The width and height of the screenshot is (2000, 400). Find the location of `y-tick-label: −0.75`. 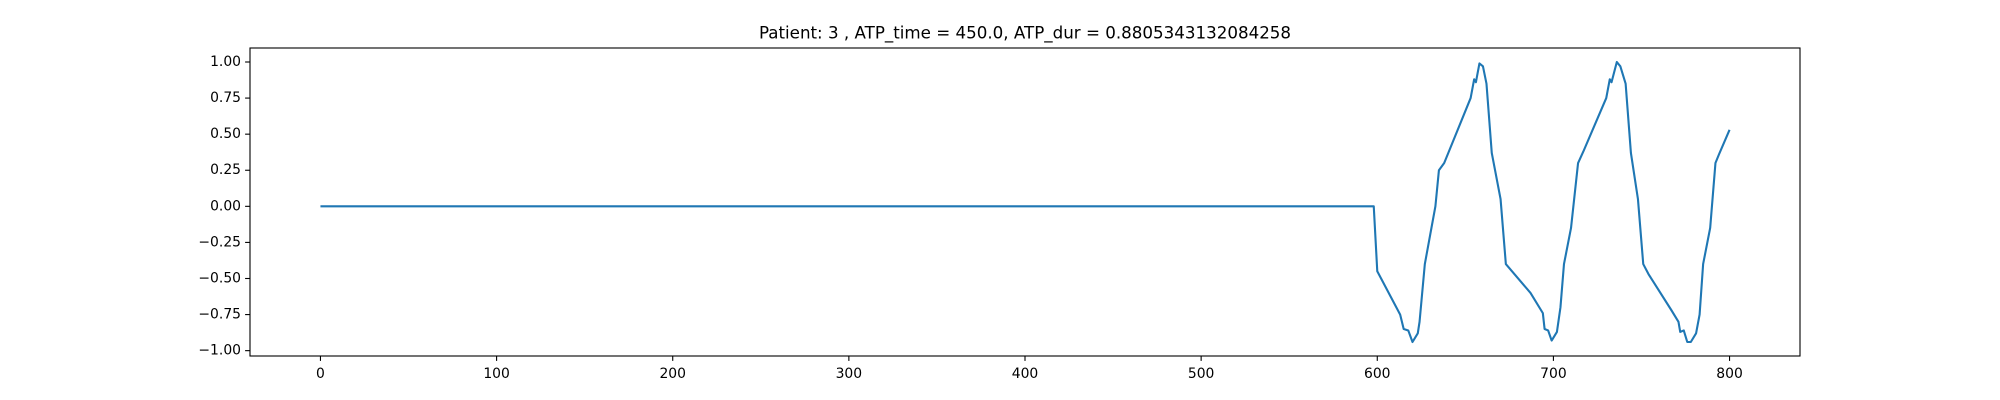

y-tick-label: −0.75 is located at coordinates (219, 315).